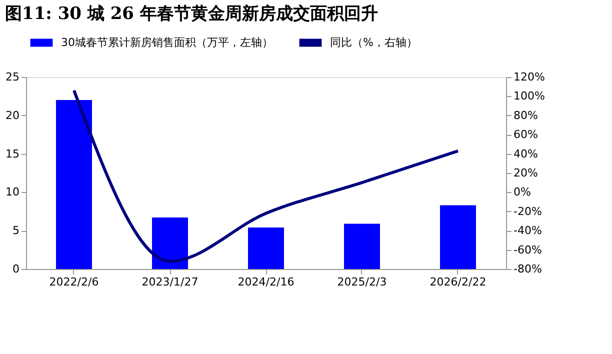 This screenshot has height=354, width=612. I want to click on y2-tick-label: 60%, so click(526, 135).